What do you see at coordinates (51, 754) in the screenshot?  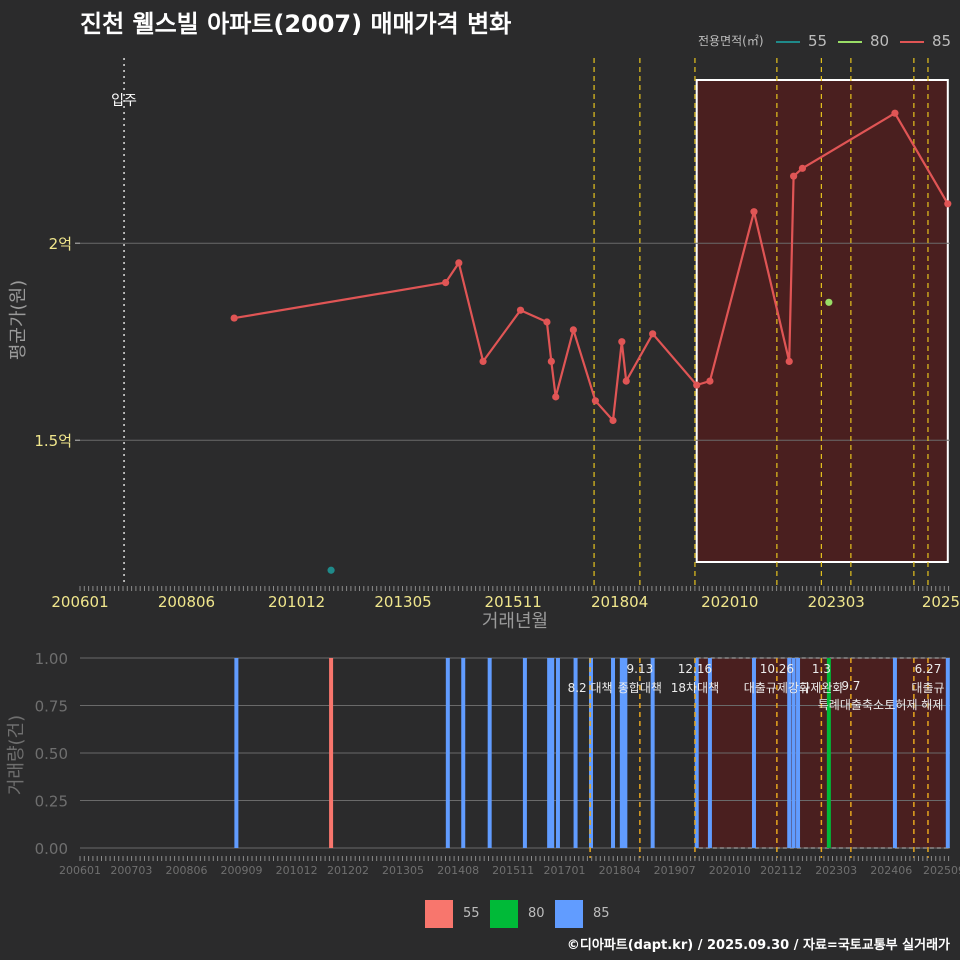 I see `y-tick-label: 0.50` at bounding box center [51, 754].